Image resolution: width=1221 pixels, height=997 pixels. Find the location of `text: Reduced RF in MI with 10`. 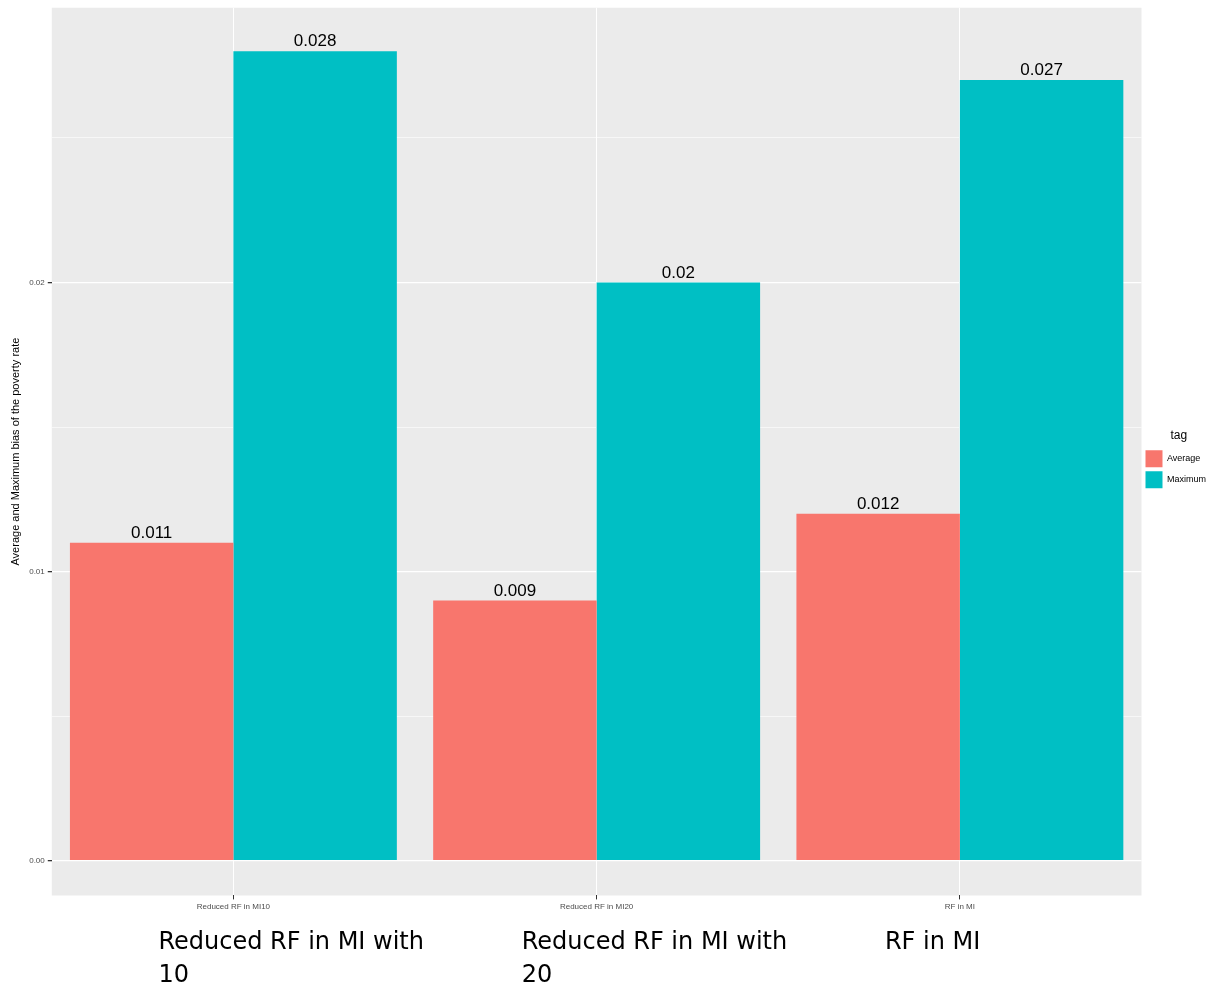

text: Reduced RF in MI with 10 is located at coordinates (291, 958).